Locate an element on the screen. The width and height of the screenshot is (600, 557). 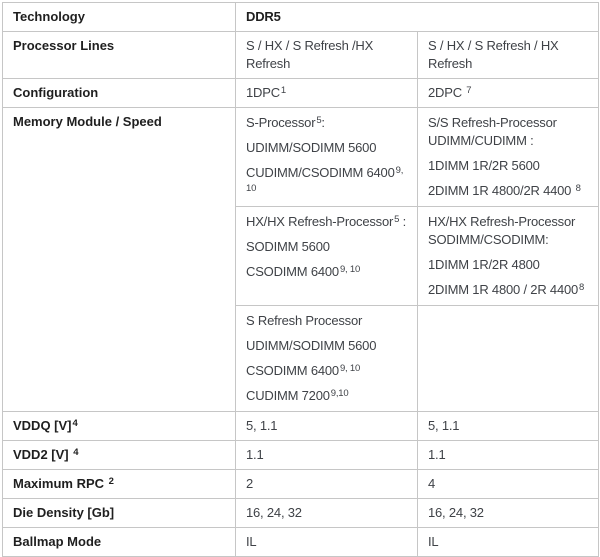
row-die-density: Die Density [Gb] 16, 24, 32 16, 24, 32 is located at coordinates (301, 513).